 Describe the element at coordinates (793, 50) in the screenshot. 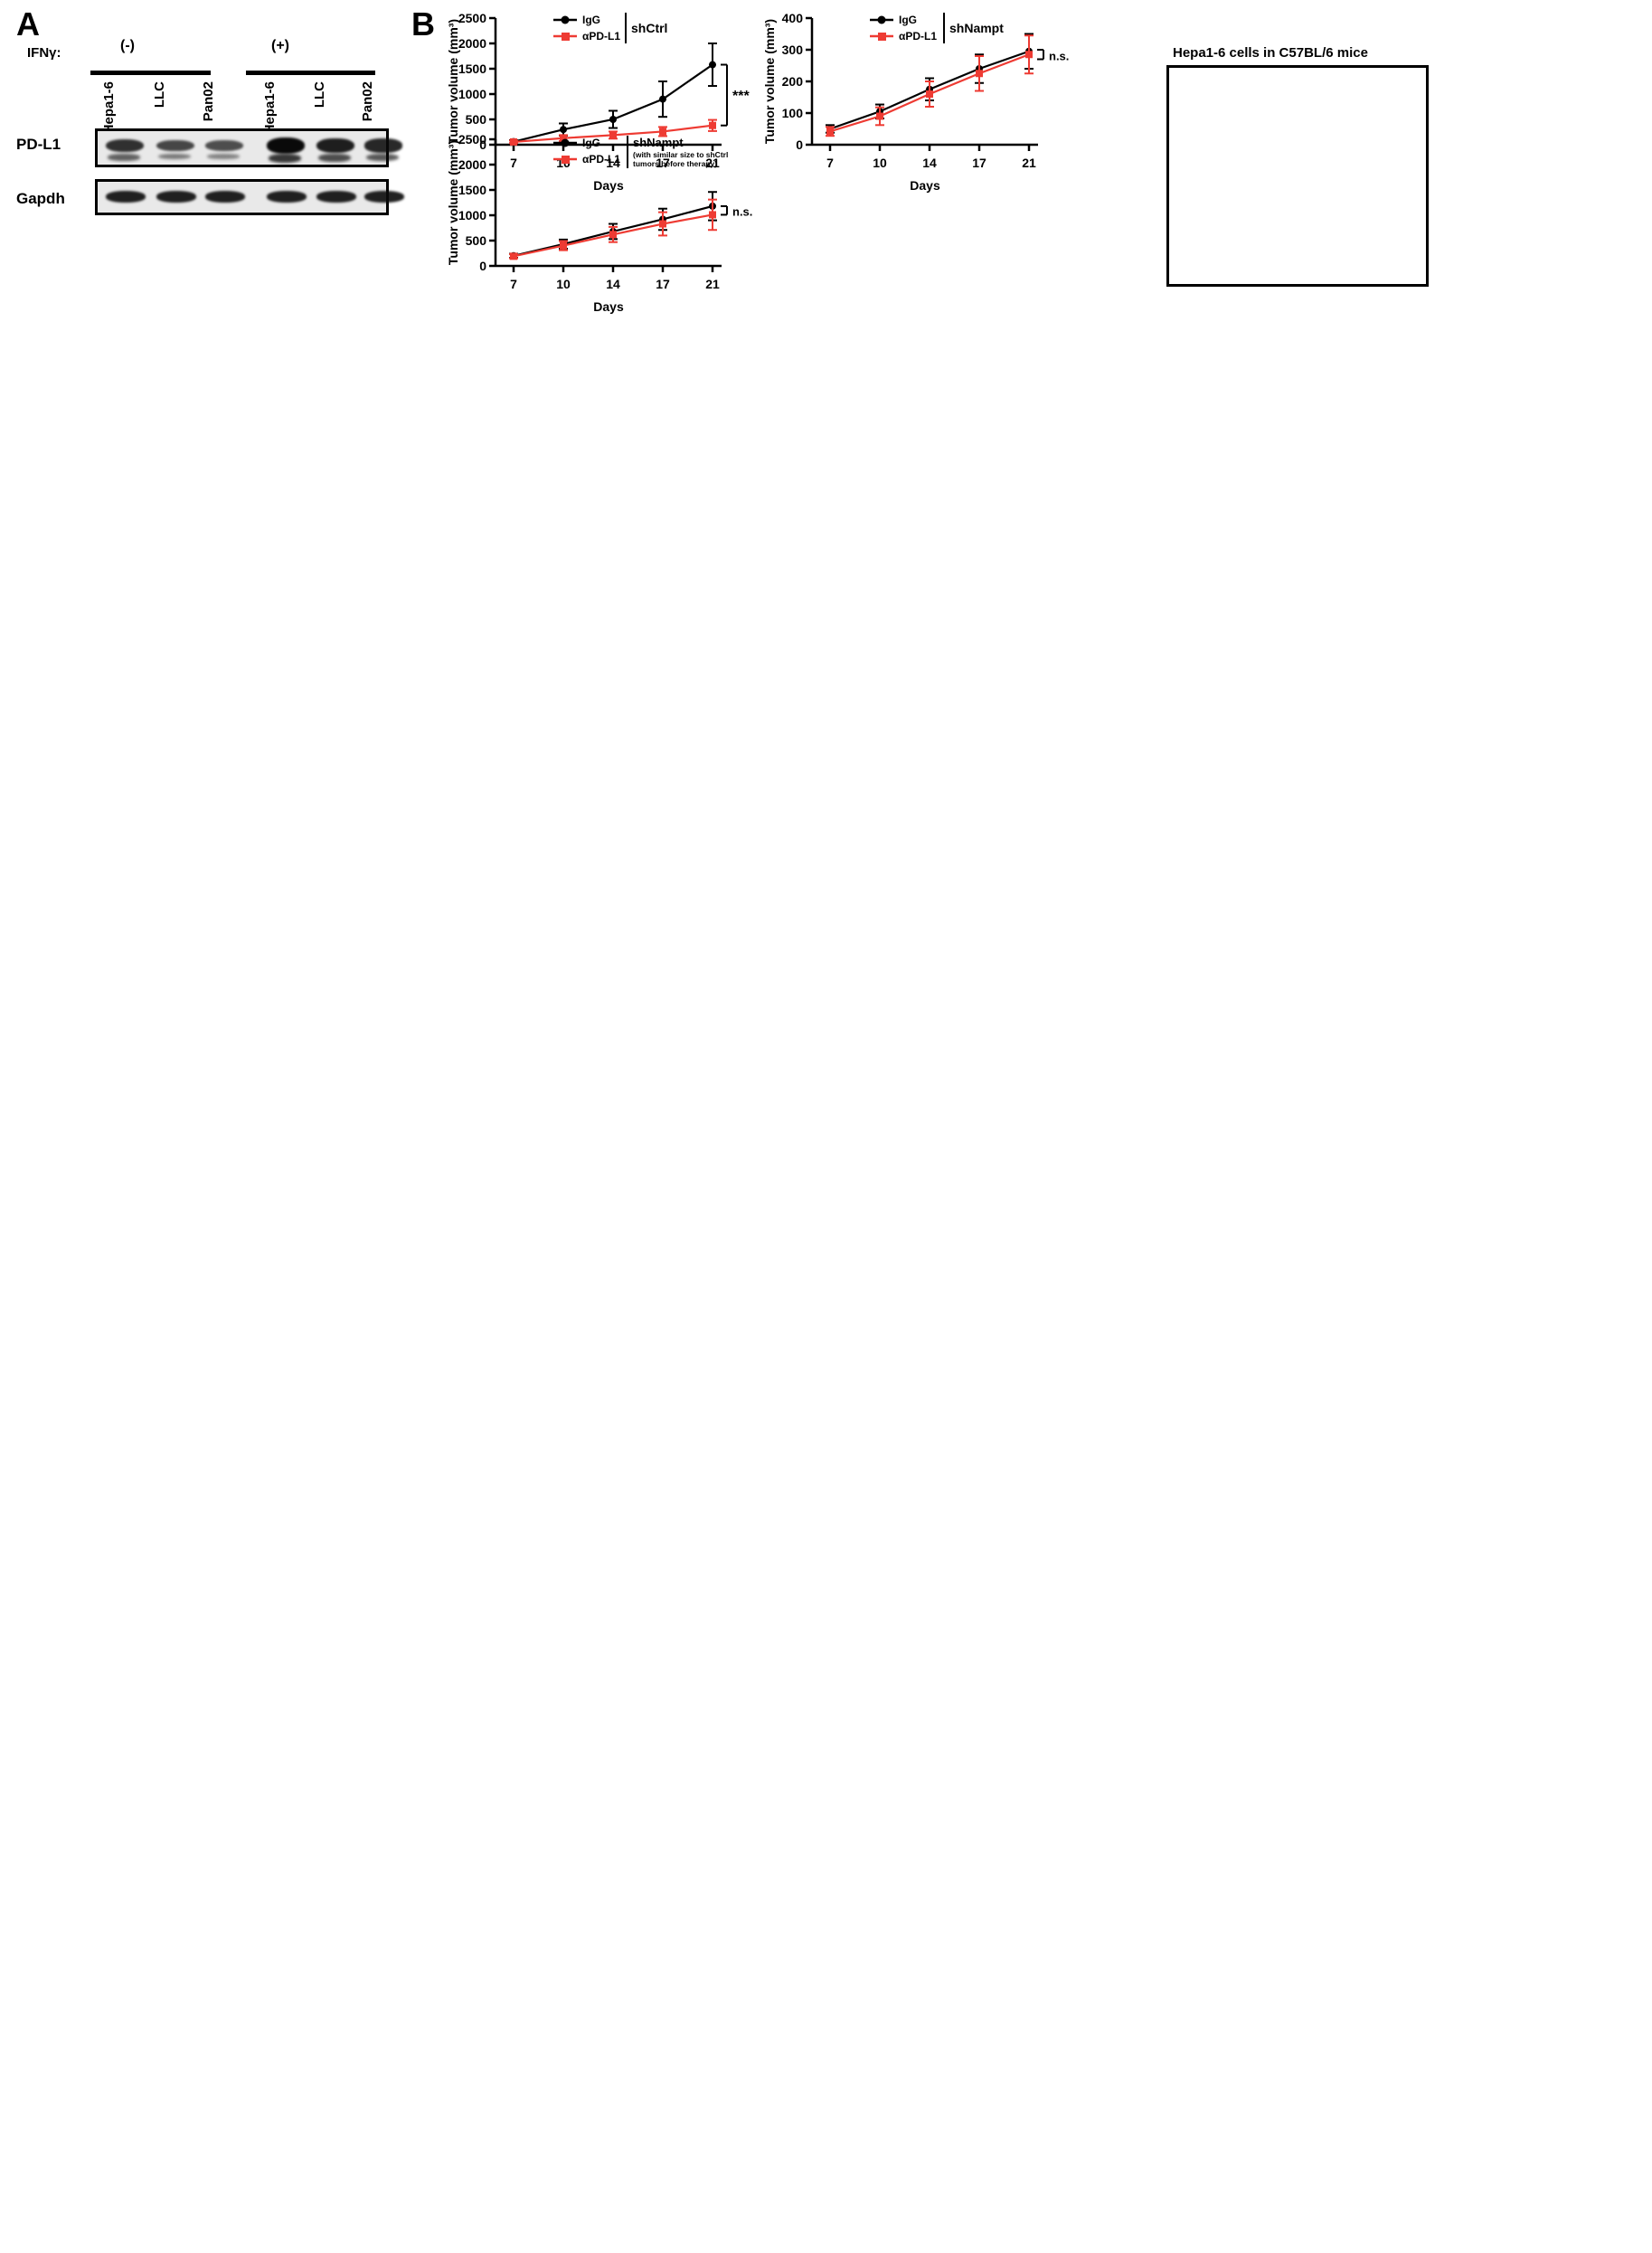

I see `svg-text: 300` at that location.